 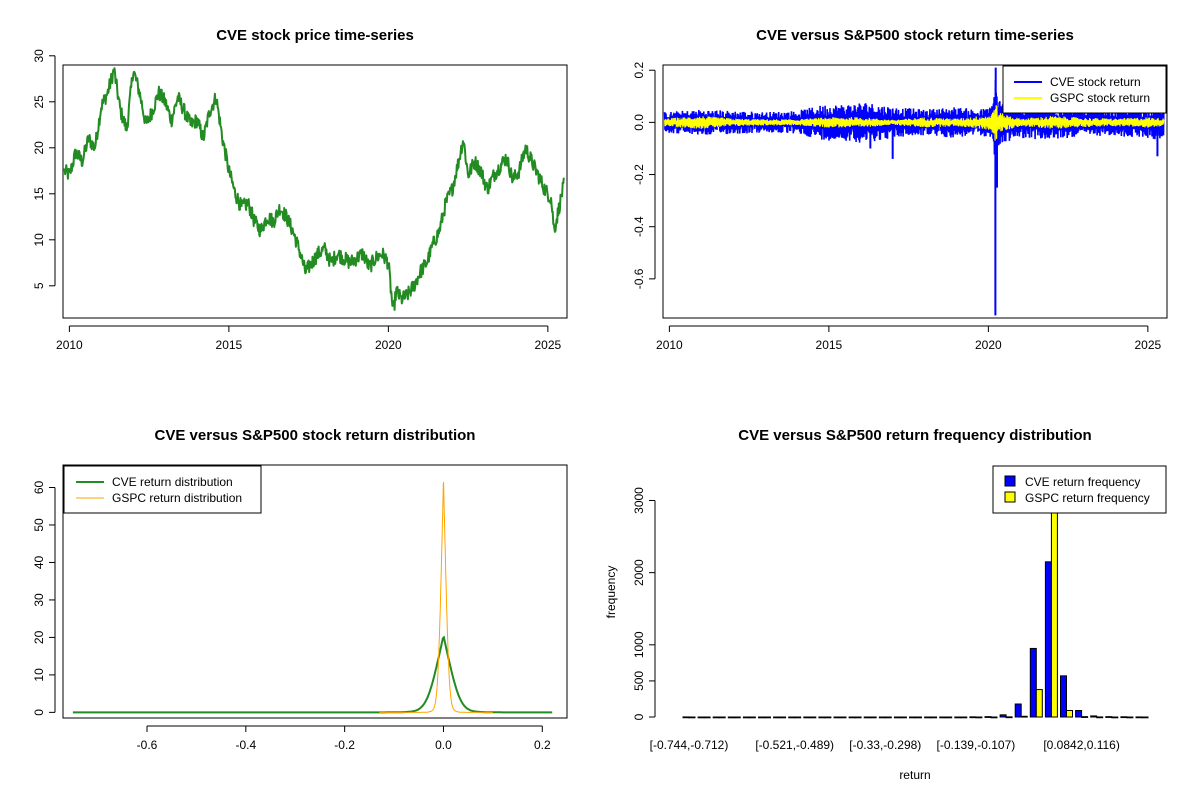 What do you see at coordinates (639, 681) in the screenshot?
I see `y-tick-label: 500` at bounding box center [639, 681].